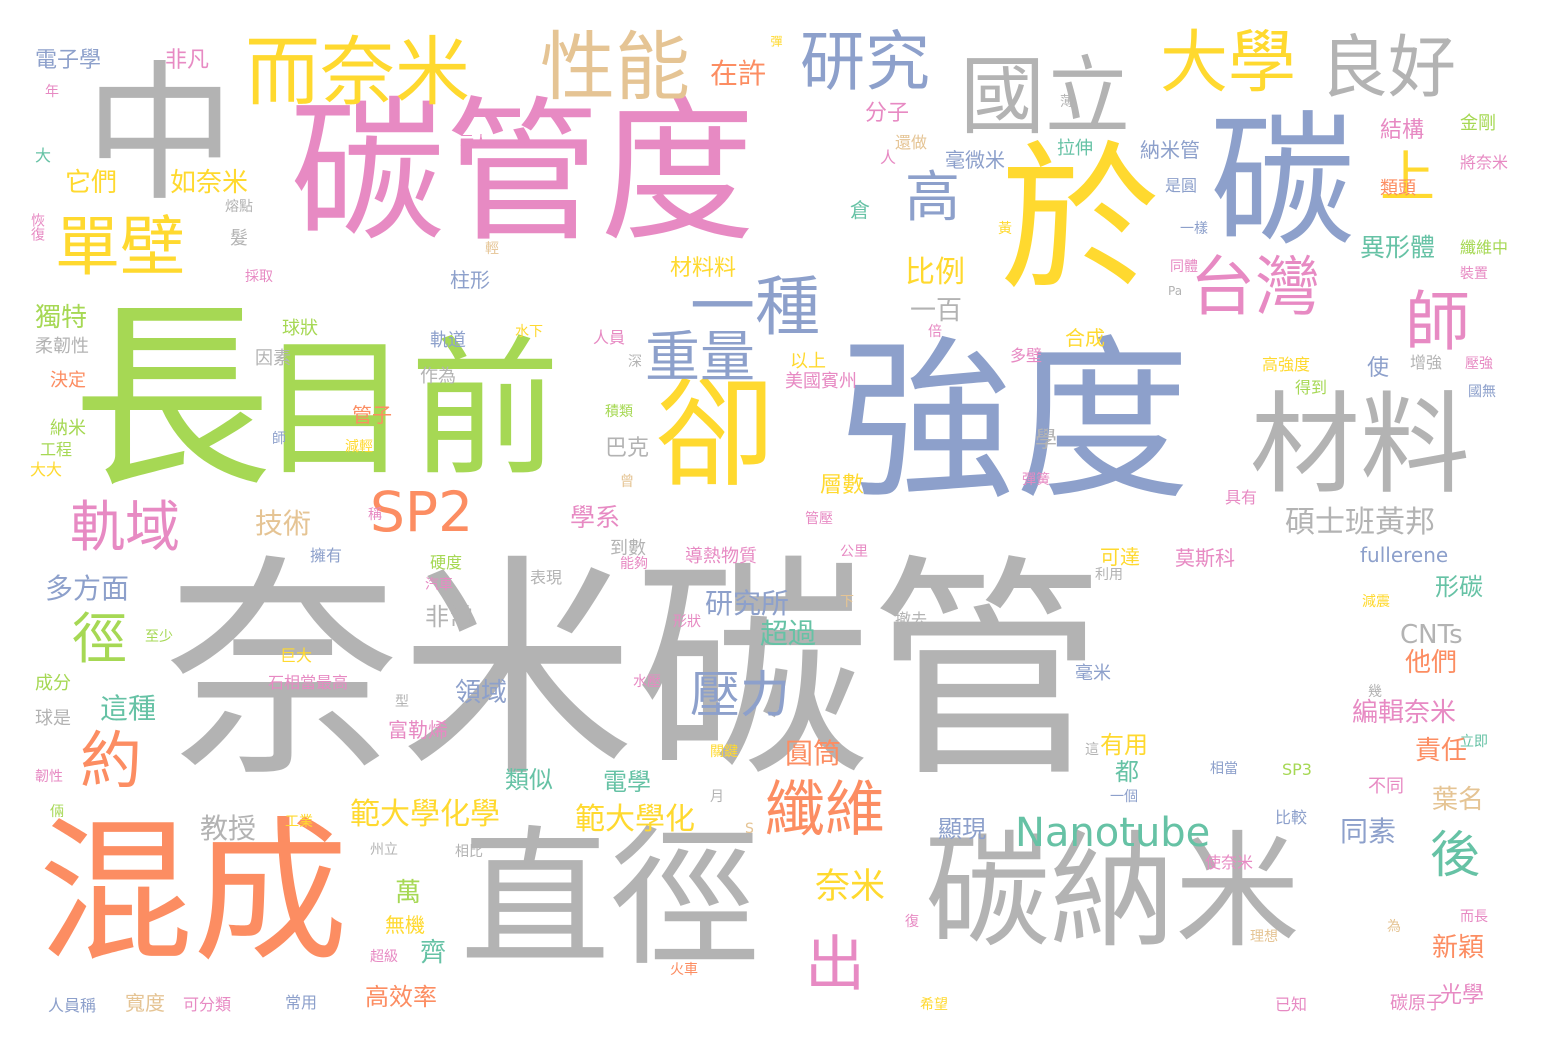 The image size is (1548, 1052). I want to click on cloud-word: 目前, so click(410, 410).